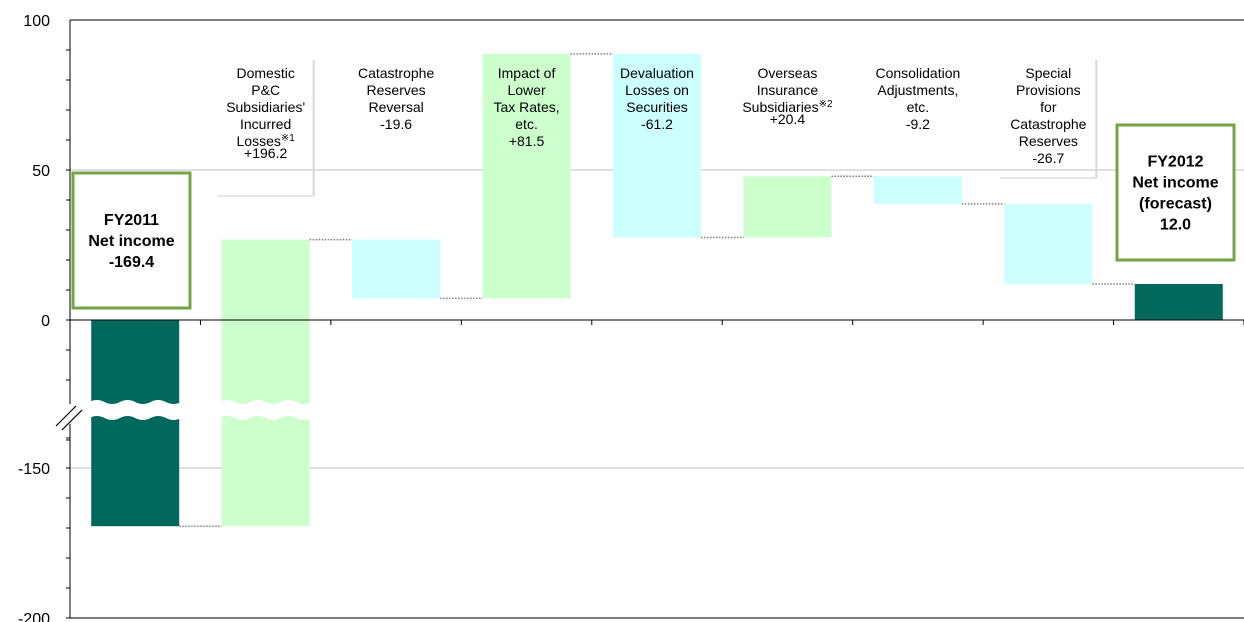  Describe the element at coordinates (788, 119) in the screenshot. I see `category-label-line: +20.4` at that location.